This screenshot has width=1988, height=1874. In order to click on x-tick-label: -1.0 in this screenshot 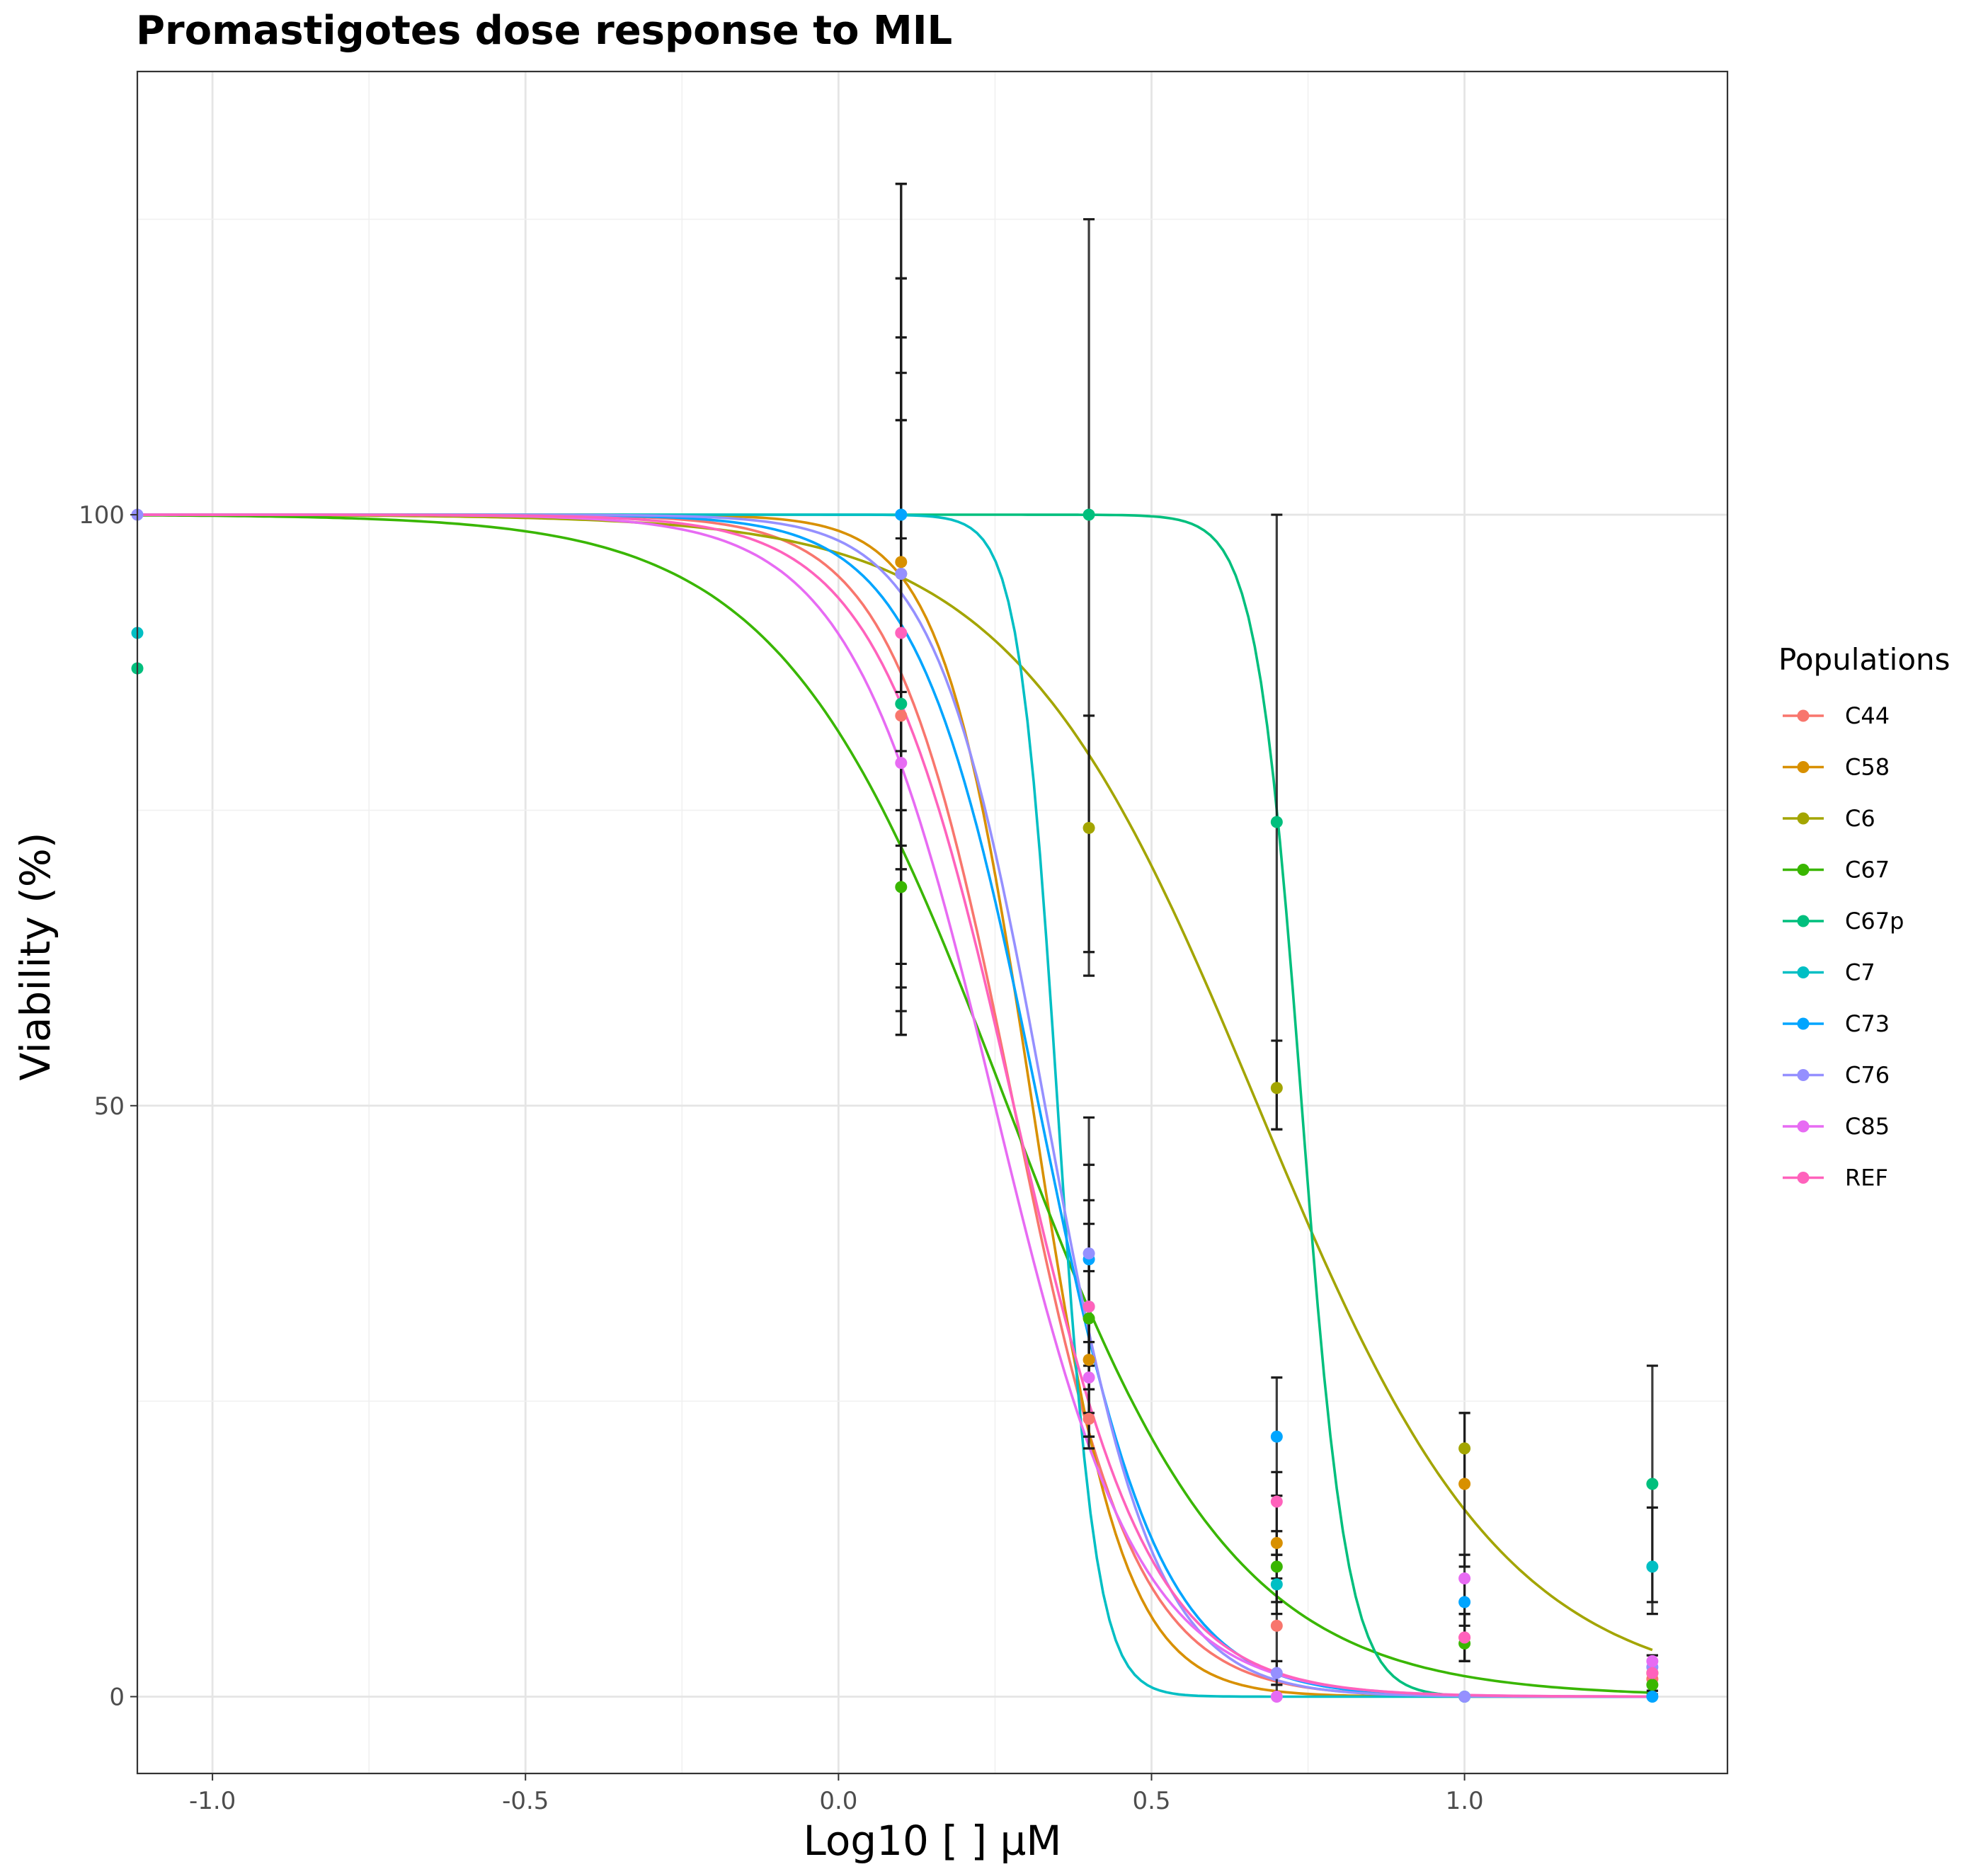, I will do `click(212, 1801)`.